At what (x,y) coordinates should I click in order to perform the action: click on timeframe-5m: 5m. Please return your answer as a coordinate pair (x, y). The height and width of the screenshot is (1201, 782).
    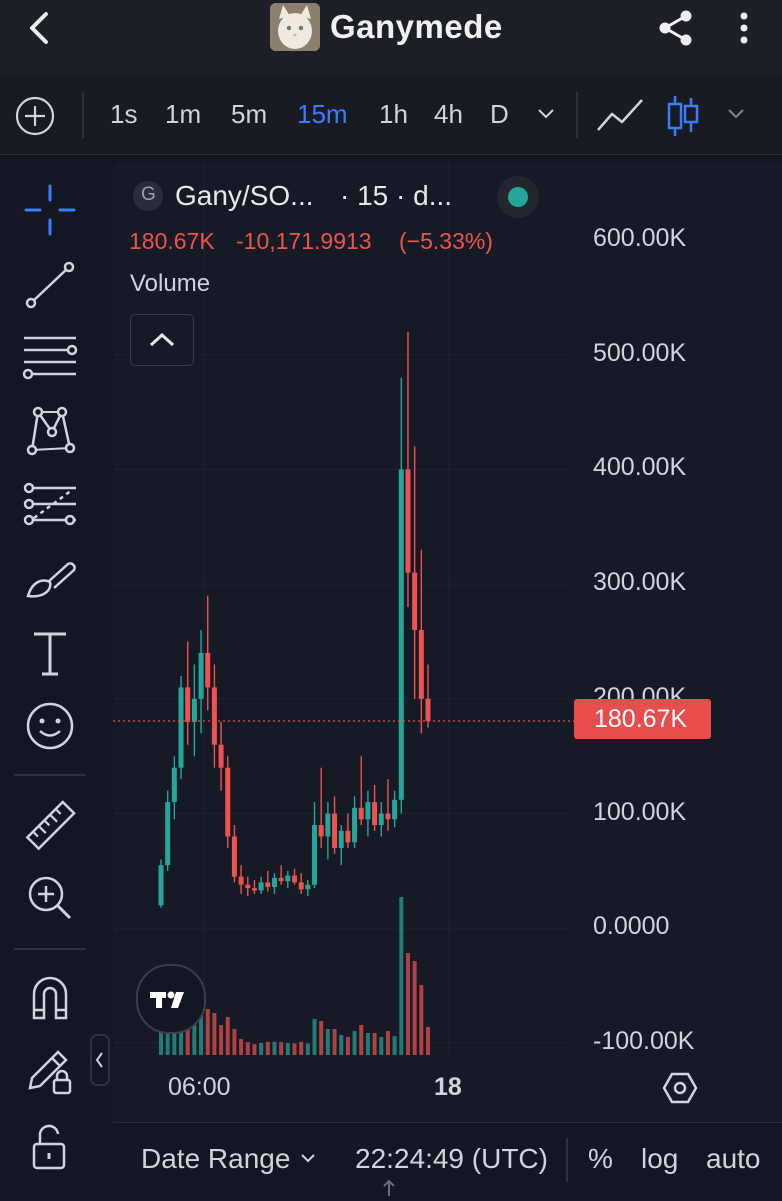
    Looking at the image, I should click on (249, 114).